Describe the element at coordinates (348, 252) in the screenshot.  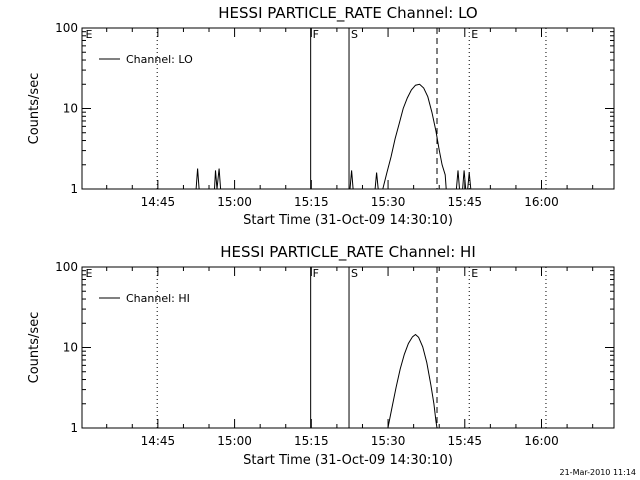
I see `chart-title: HESSI PARTICLE_RATE Channel: HI` at that location.